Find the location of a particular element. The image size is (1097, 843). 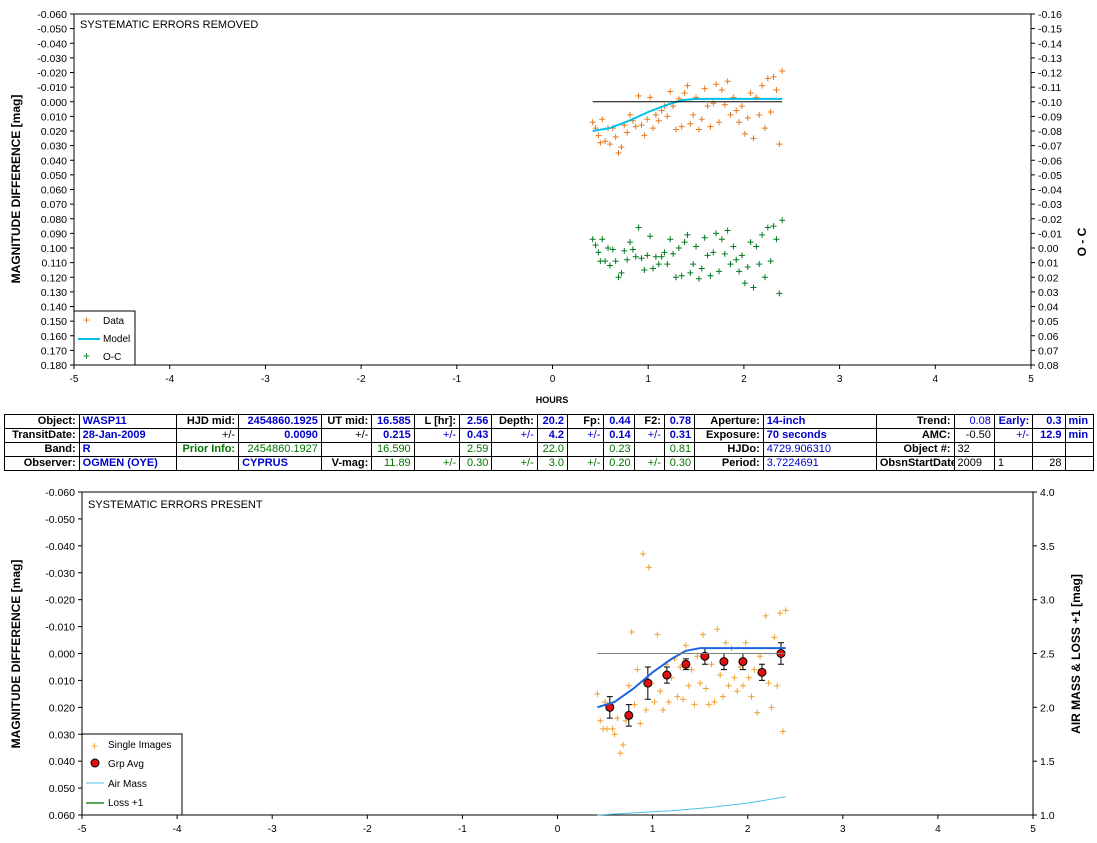

y2-tick-label: -0.11 is located at coordinates (1049, 88).